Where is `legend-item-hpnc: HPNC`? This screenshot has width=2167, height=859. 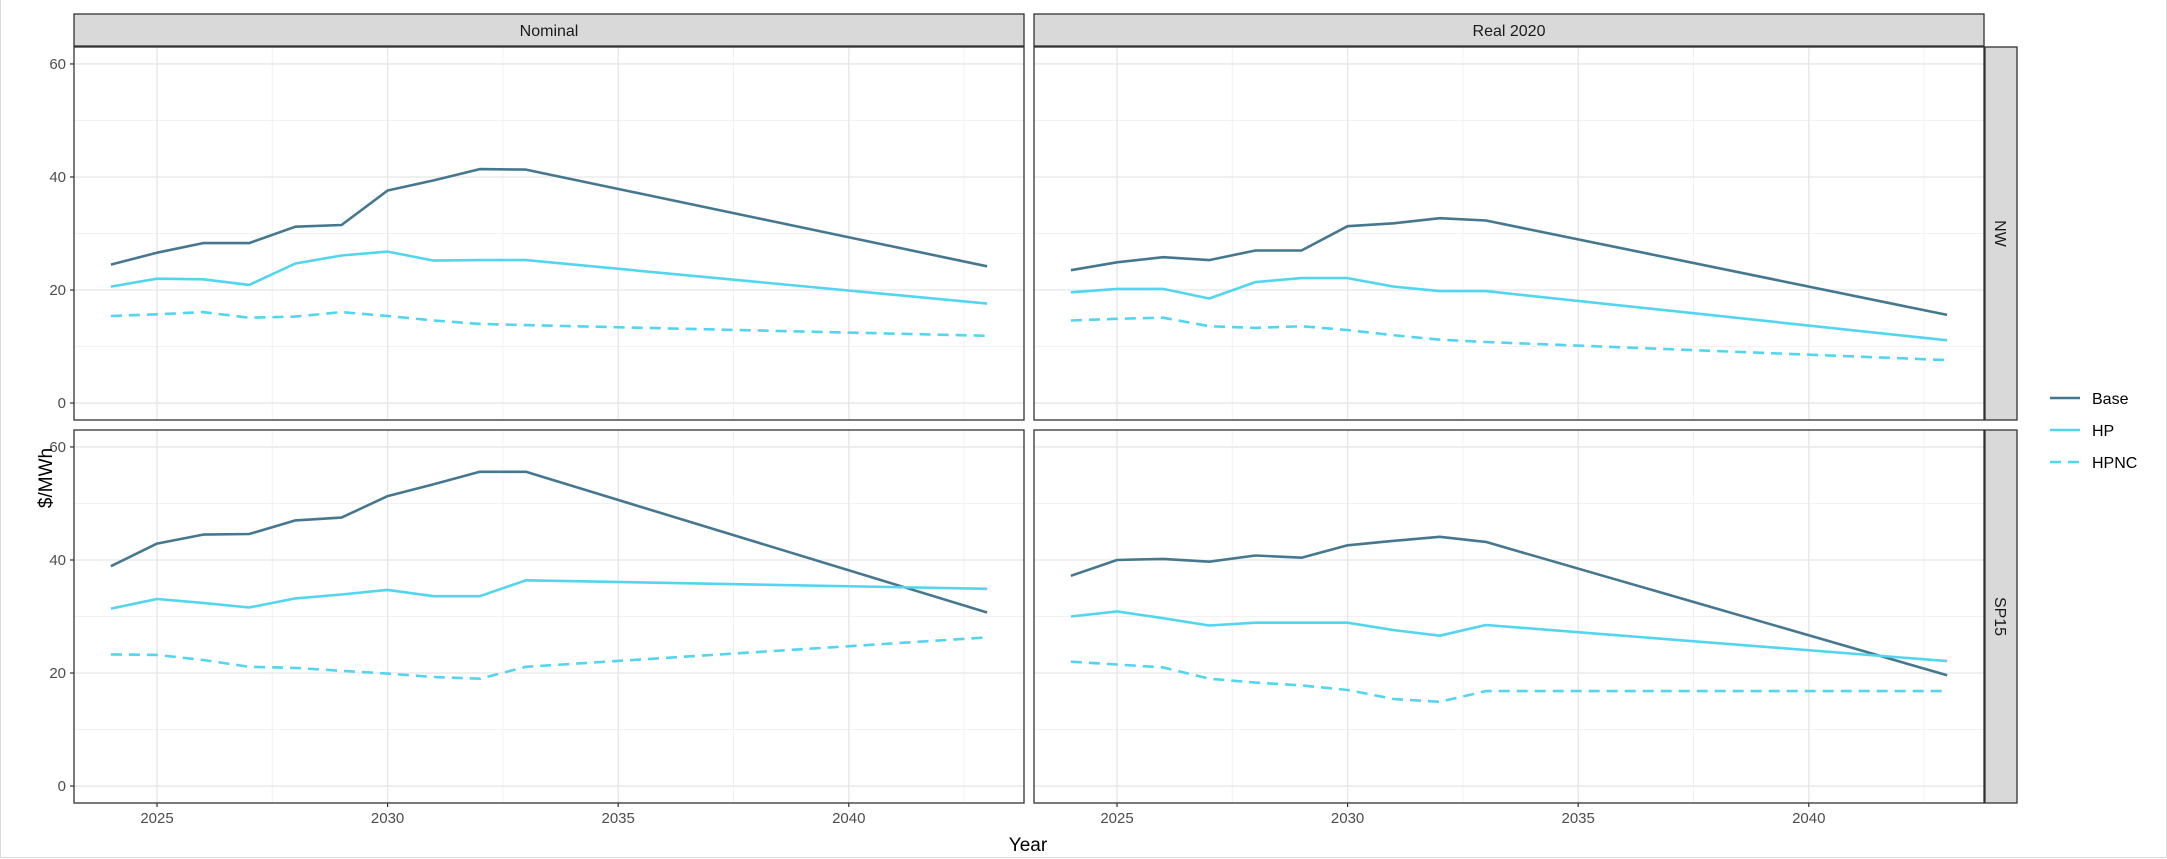 legend-item-hpnc: HPNC is located at coordinates (2093, 463).